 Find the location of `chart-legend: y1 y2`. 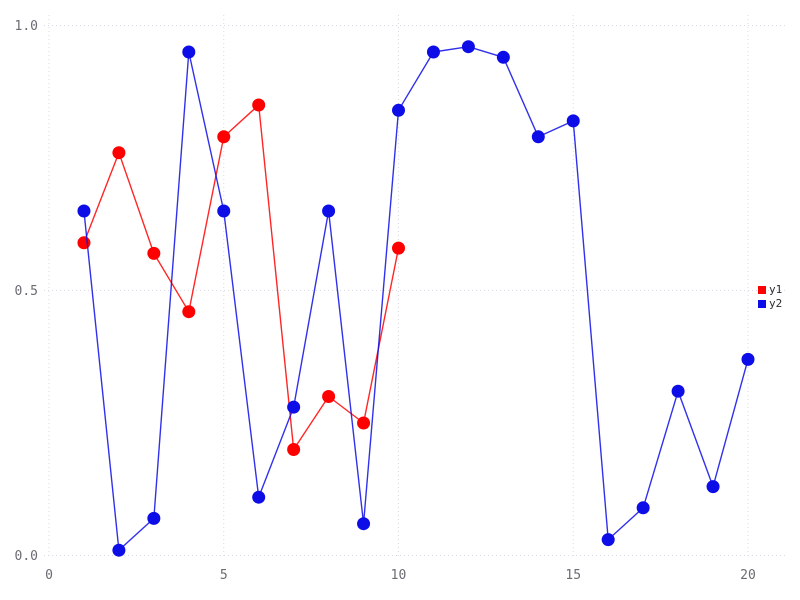

chart-legend: y1 y2 is located at coordinates (770, 296).